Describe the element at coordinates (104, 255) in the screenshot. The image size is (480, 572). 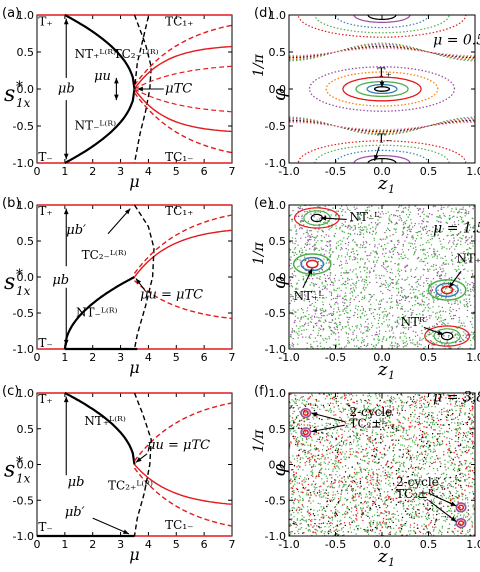
I see `label-TC2: TC₂₋ᴸ⁽ᴿ⁾` at that location.